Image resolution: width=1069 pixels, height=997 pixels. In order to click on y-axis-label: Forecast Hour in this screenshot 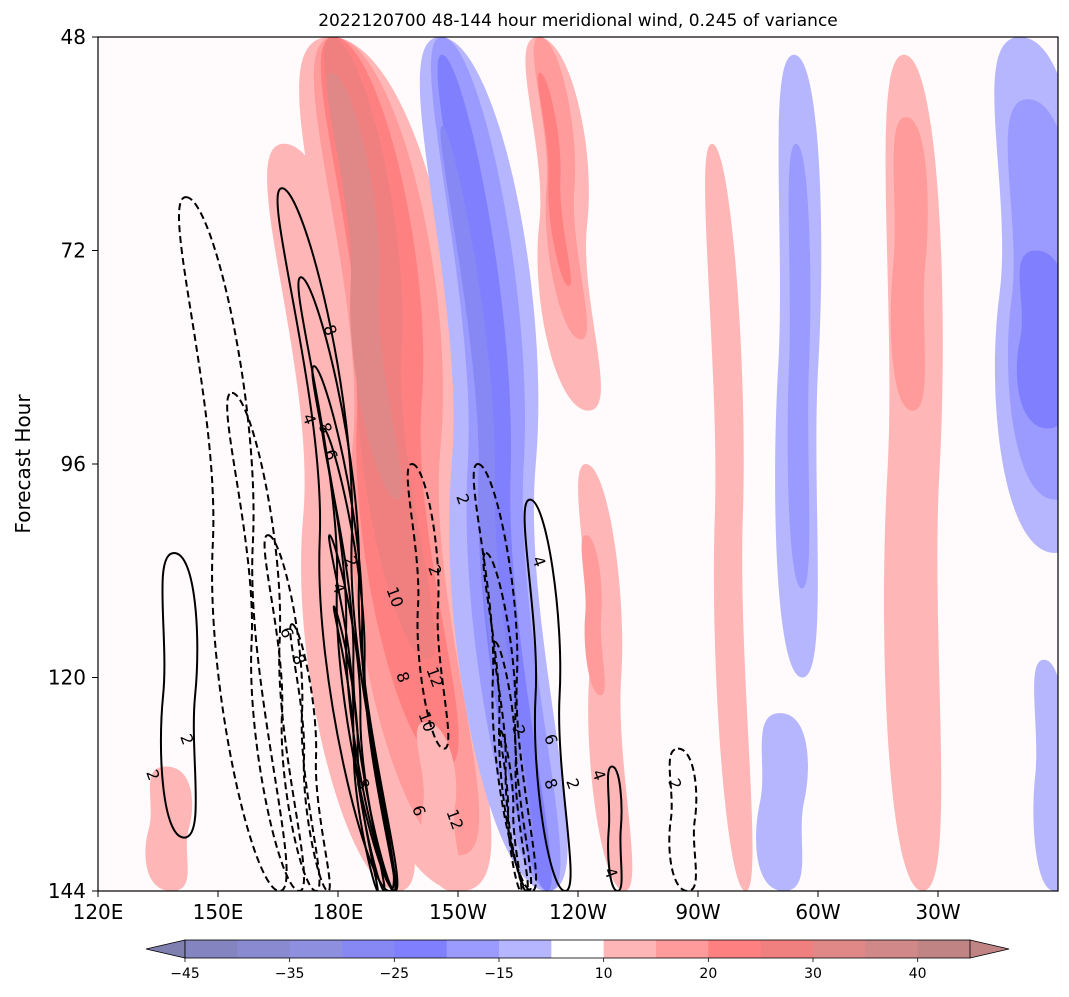, I will do `click(23, 464)`.